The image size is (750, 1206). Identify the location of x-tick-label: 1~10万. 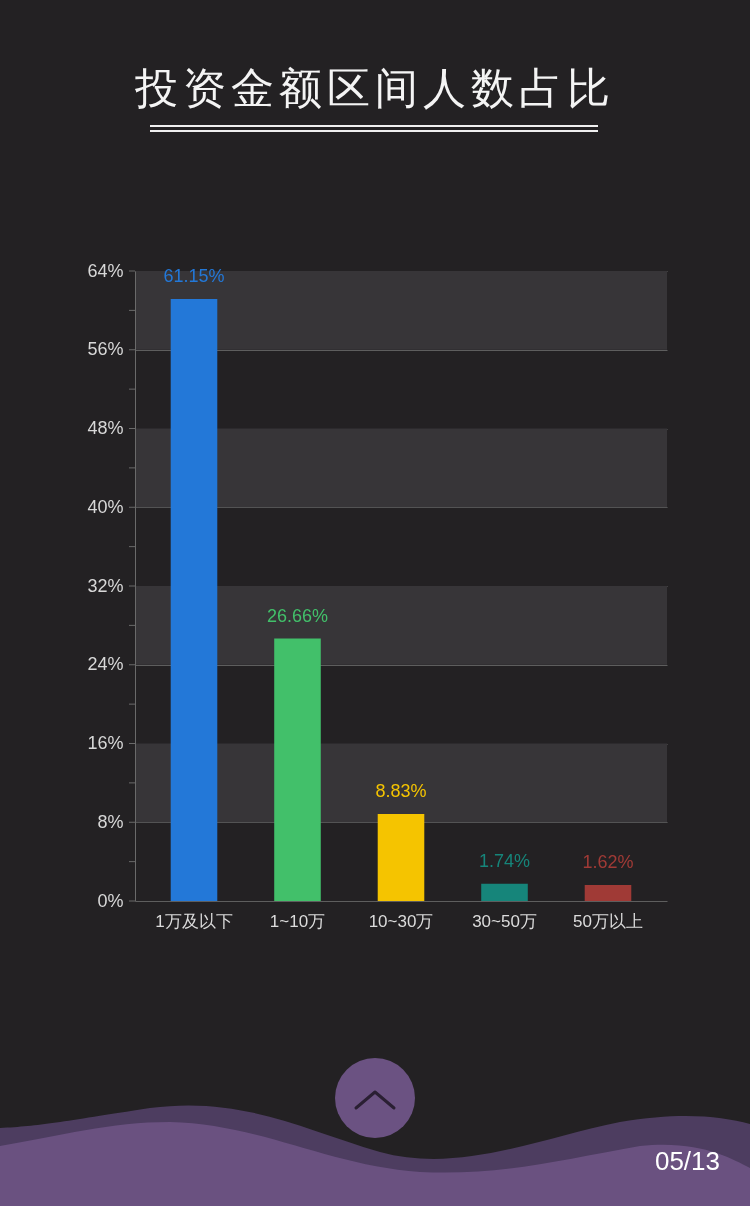
(297, 921).